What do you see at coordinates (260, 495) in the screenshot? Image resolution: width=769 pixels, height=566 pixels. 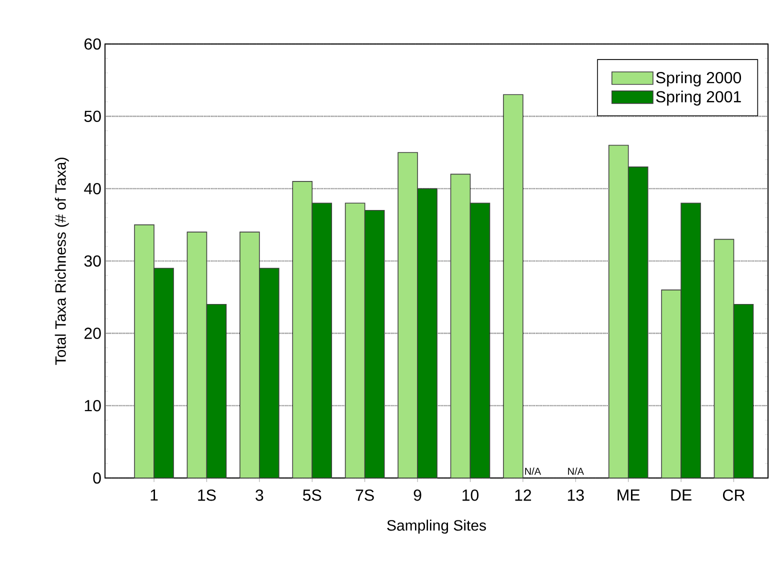 I see `x-tick-label: 3` at bounding box center [260, 495].